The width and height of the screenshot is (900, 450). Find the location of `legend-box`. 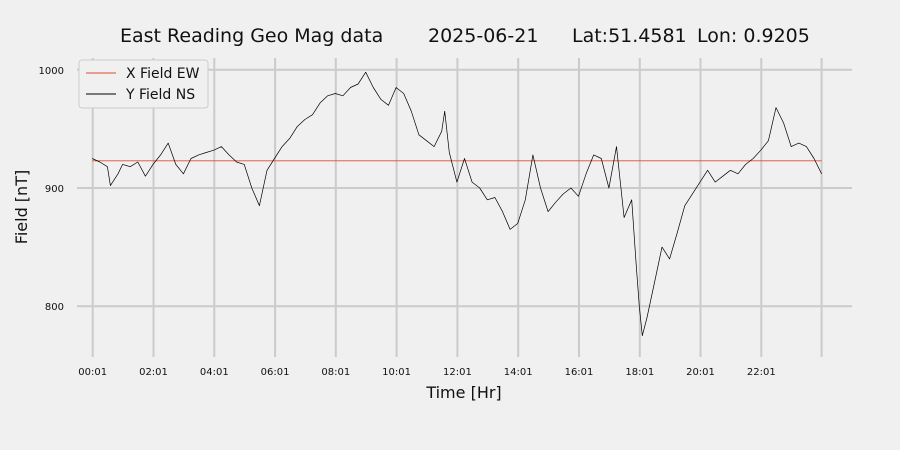

legend-box is located at coordinates (143, 84).